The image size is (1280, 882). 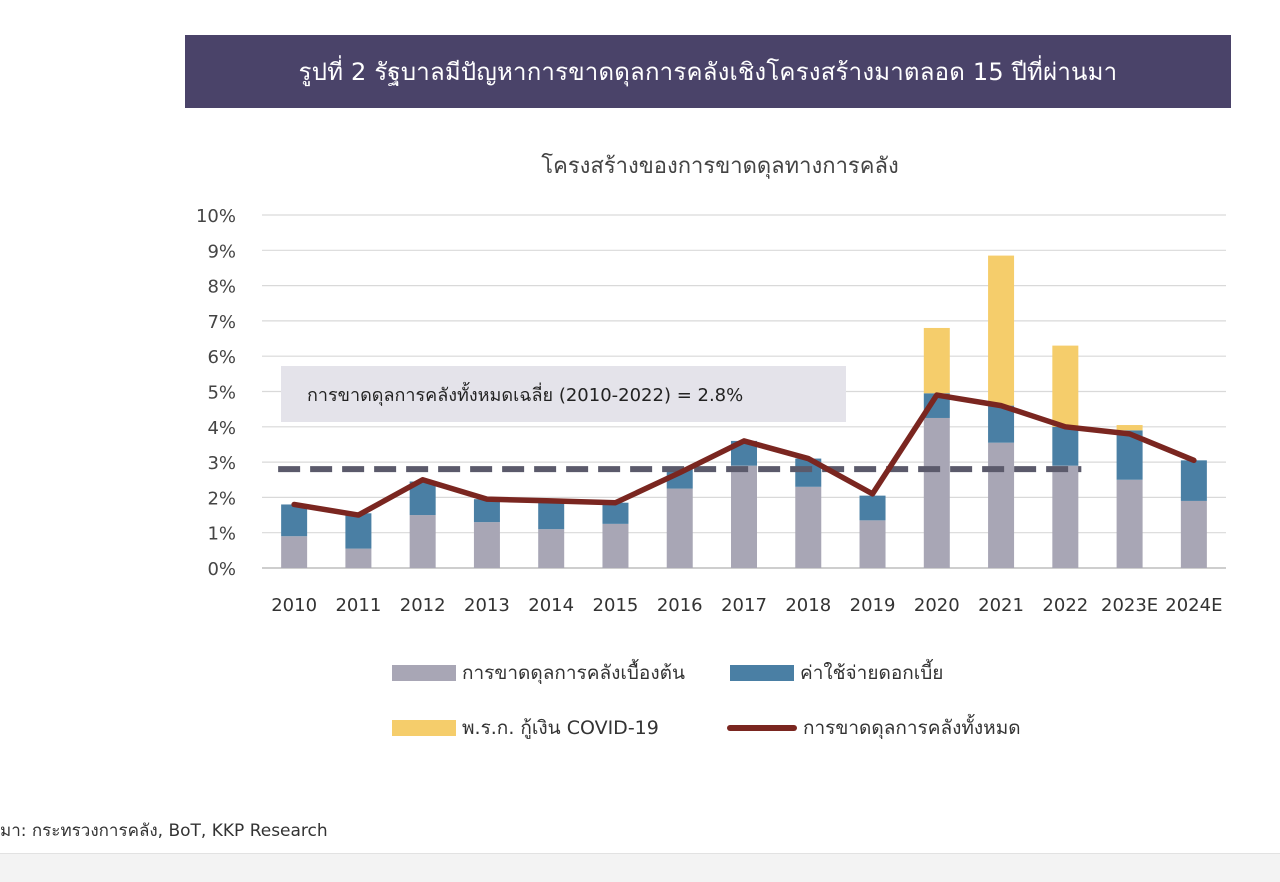 I want to click on source-note: มา: กระทรวงการคลัง, BoT, KKP Research, so click(x=164, y=831).